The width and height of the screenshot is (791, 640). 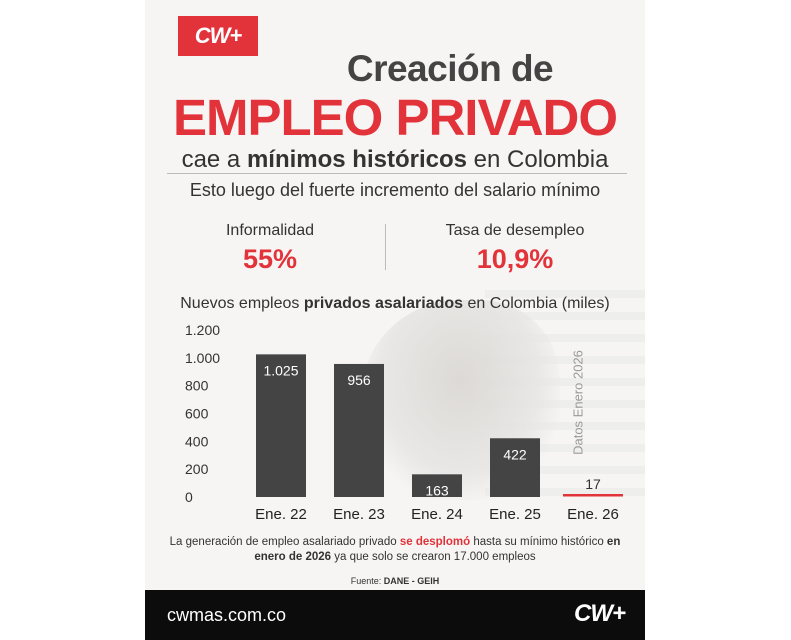 What do you see at coordinates (578, 402) in the screenshot?
I see `side-label: Datos Enero 2026` at bounding box center [578, 402].